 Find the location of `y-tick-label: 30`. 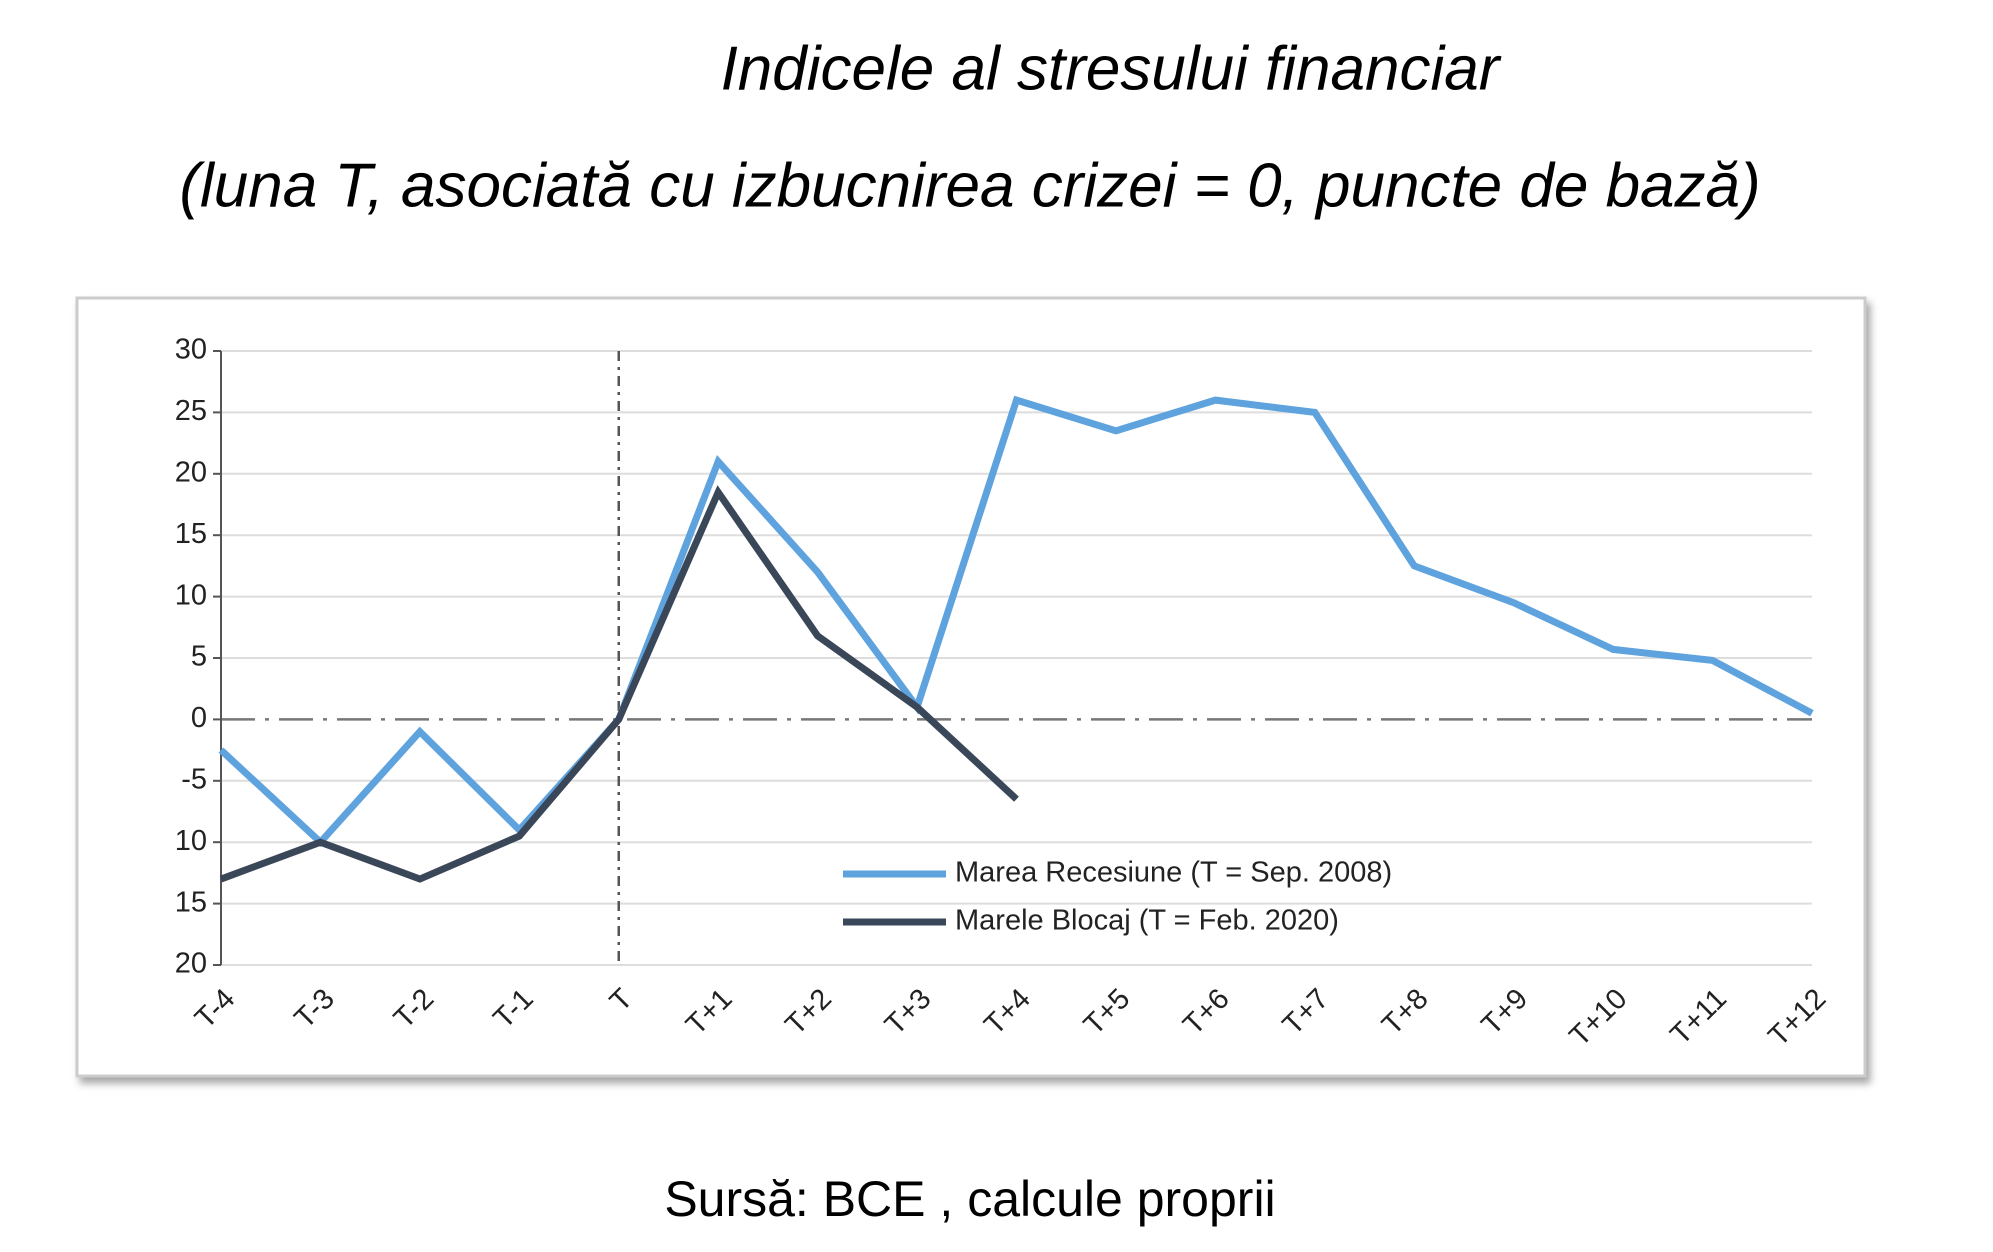

y-tick-label: 30 is located at coordinates (191, 350).